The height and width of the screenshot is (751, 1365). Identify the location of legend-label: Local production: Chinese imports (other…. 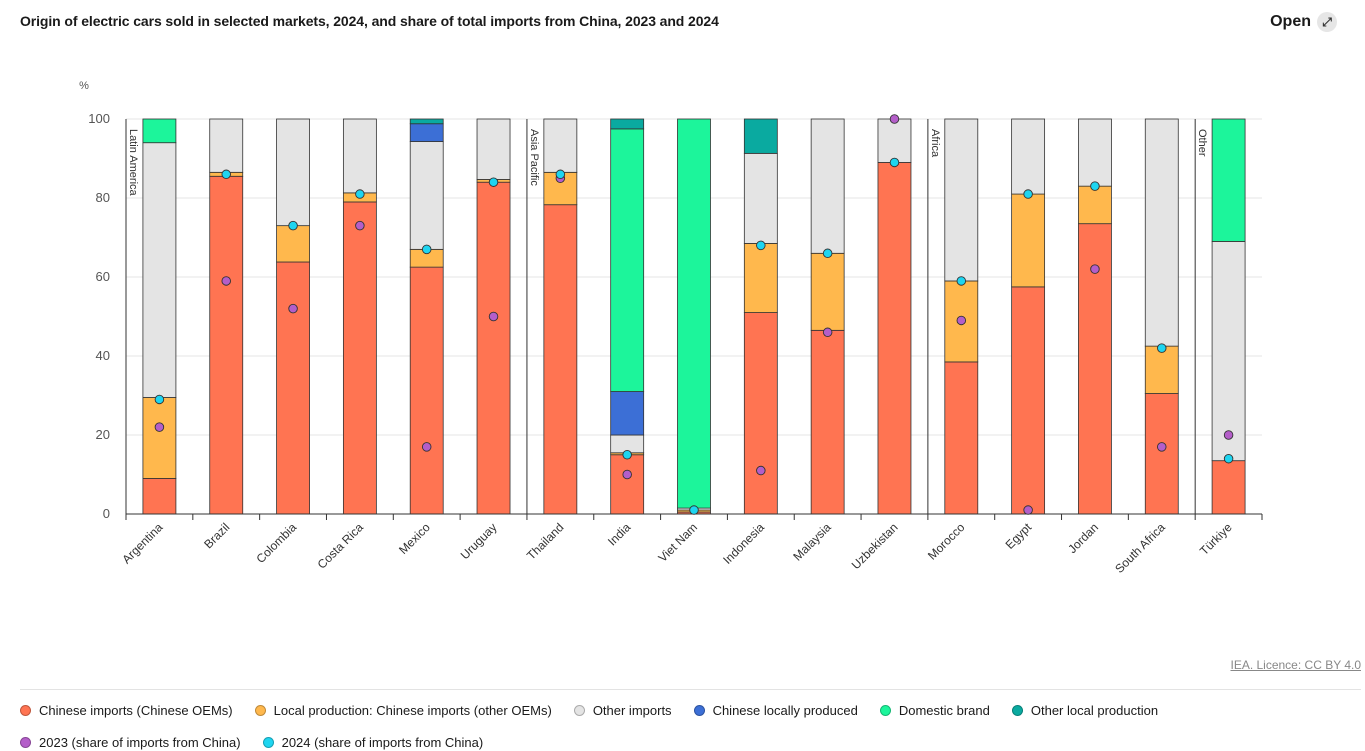
(412, 710).